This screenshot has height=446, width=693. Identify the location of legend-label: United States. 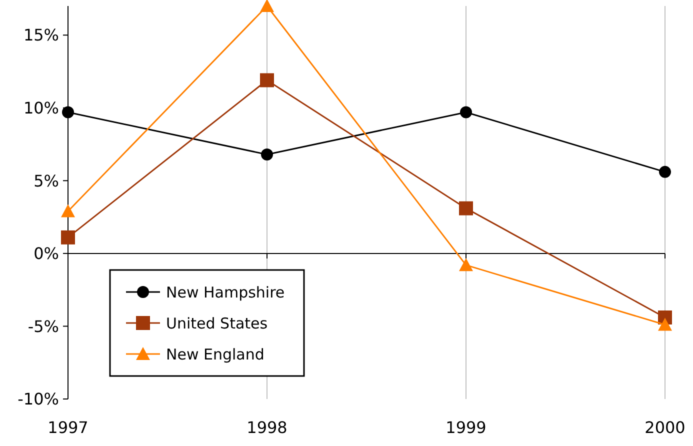
(217, 323).